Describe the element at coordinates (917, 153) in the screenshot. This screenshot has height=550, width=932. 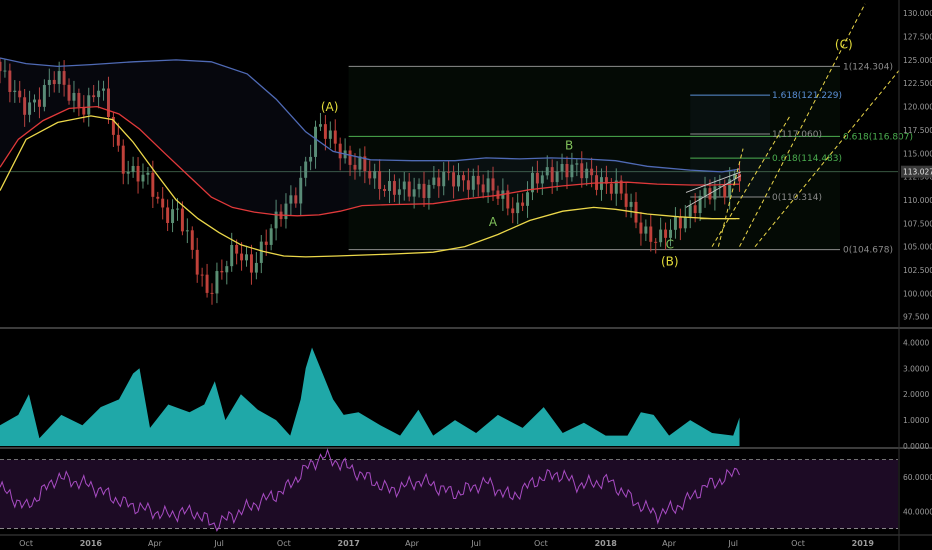
I see `price-axis-tick: 115.000` at that location.